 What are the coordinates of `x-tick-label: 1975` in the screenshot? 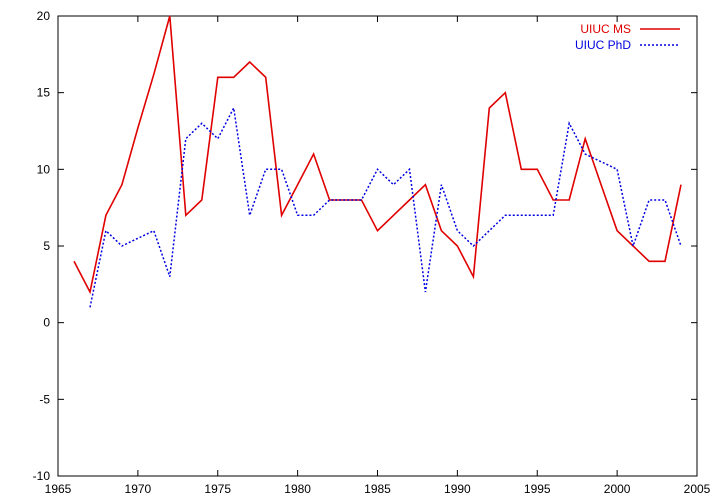 It's located at (217, 489).